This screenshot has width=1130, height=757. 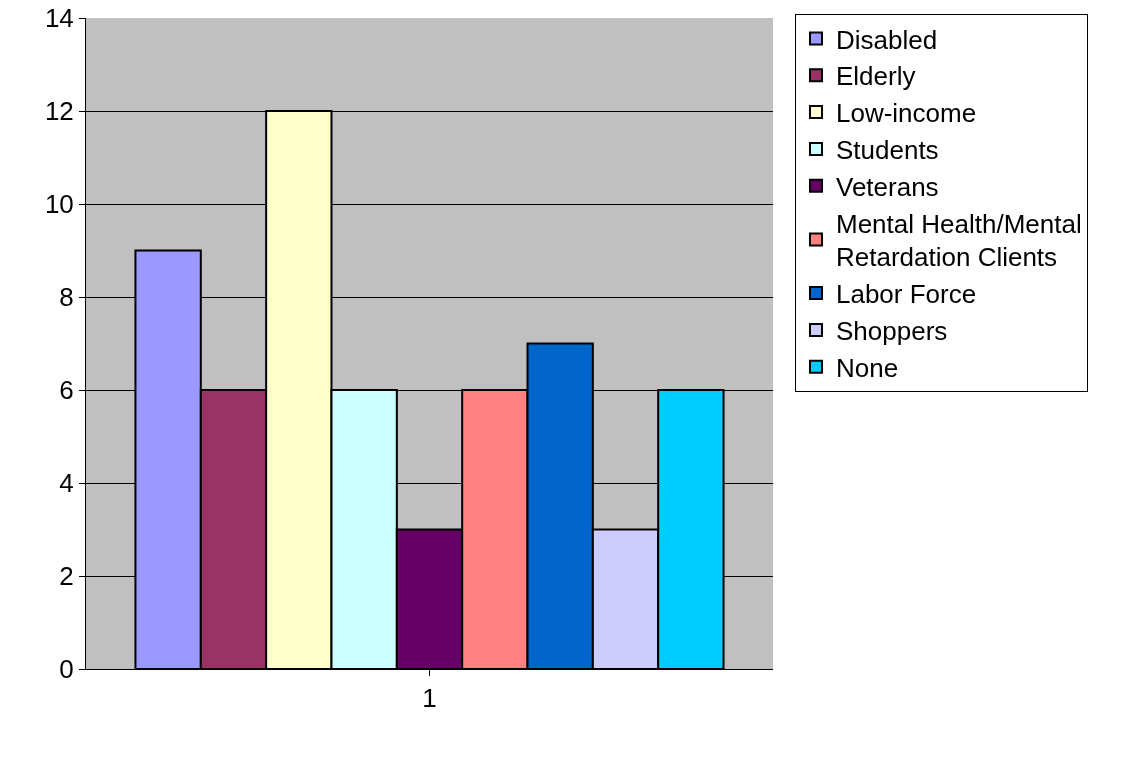 I want to click on x-tick-label: 1, so click(x=429, y=698).